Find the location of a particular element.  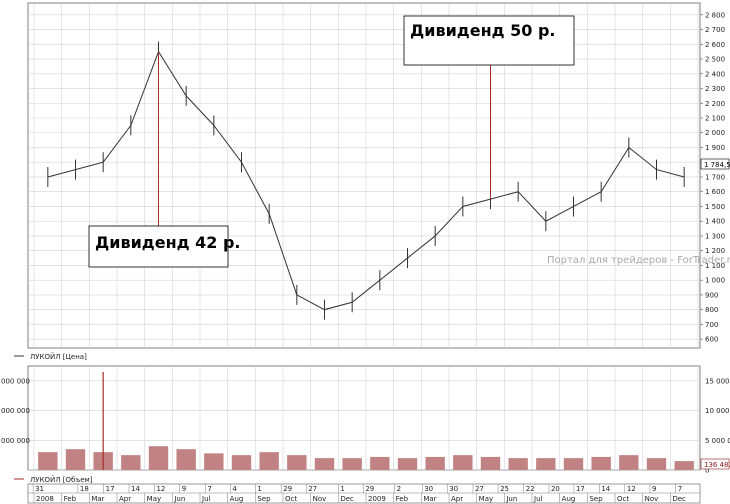

time-day-label: 31 is located at coordinates (39, 489).